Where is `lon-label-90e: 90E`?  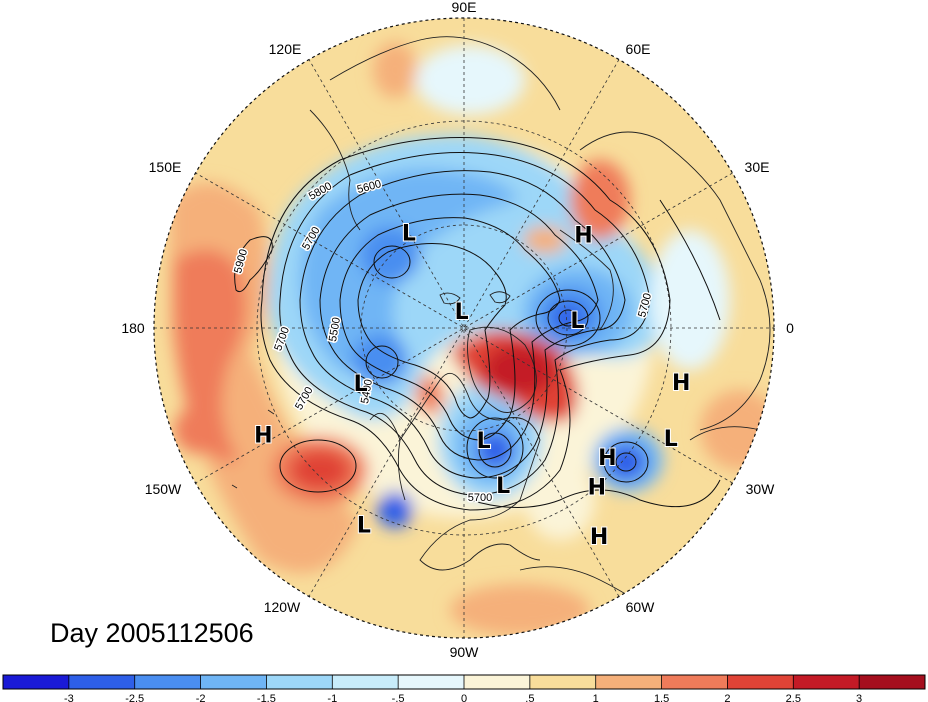
lon-label-90e: 90E is located at coordinates (464, 7).